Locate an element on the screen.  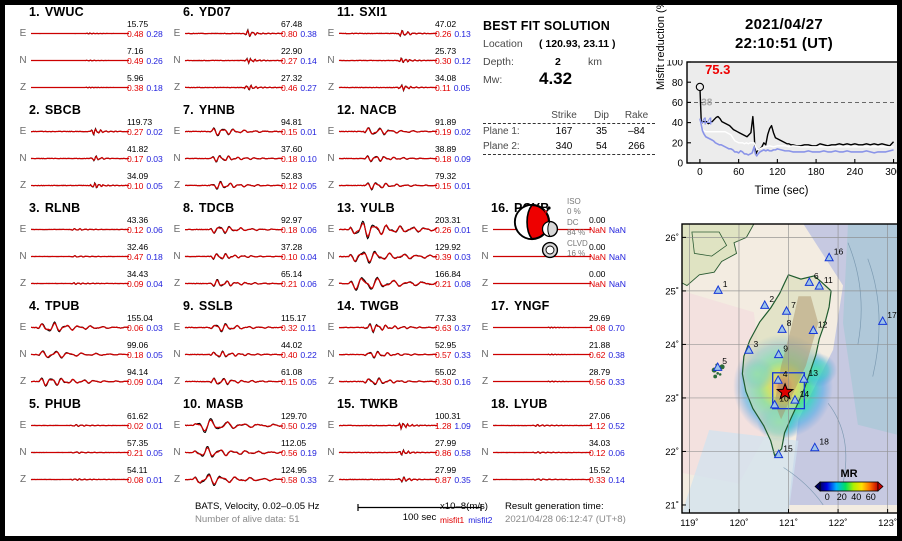
misfit2-value: NaN is located at coordinates (617, 283).